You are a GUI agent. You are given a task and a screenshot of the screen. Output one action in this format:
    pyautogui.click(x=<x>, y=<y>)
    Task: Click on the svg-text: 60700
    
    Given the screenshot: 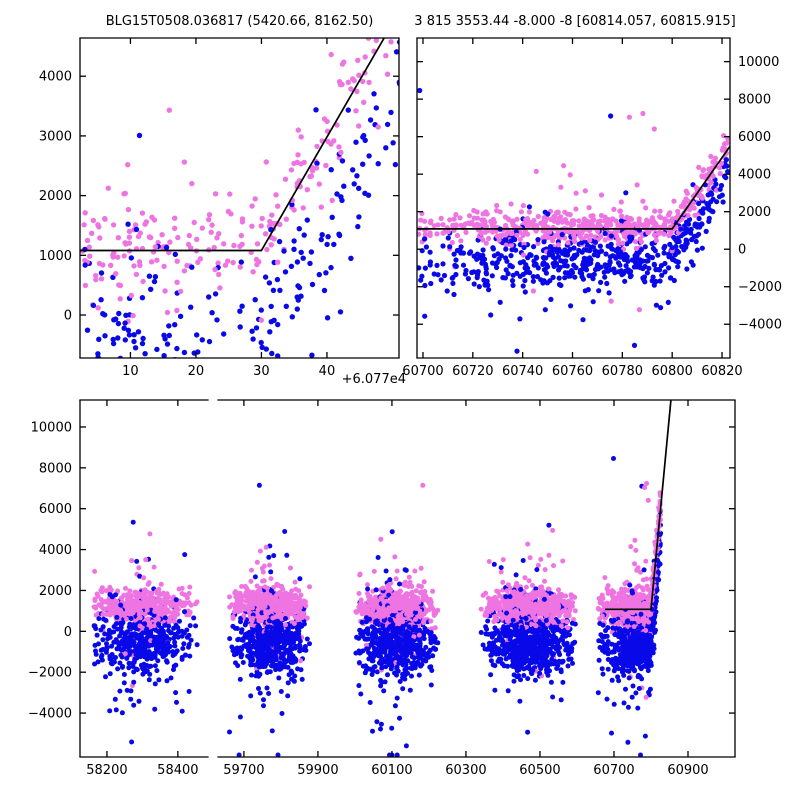 What is the action you would take?
    pyautogui.click(x=422, y=371)
    